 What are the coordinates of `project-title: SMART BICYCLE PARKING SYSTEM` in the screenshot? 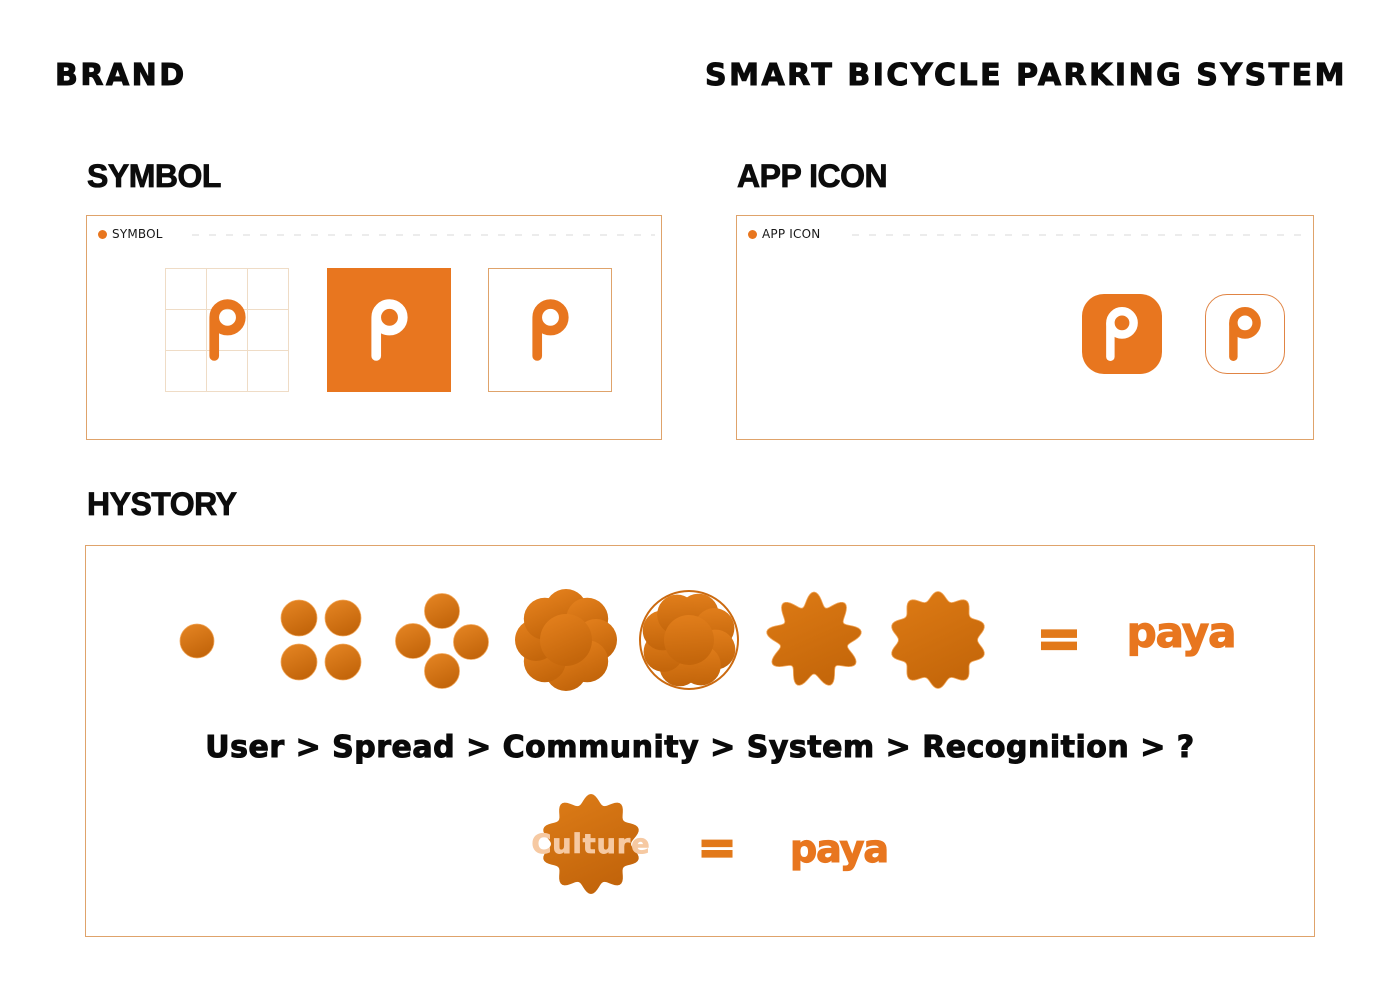 It's located at (1026, 76).